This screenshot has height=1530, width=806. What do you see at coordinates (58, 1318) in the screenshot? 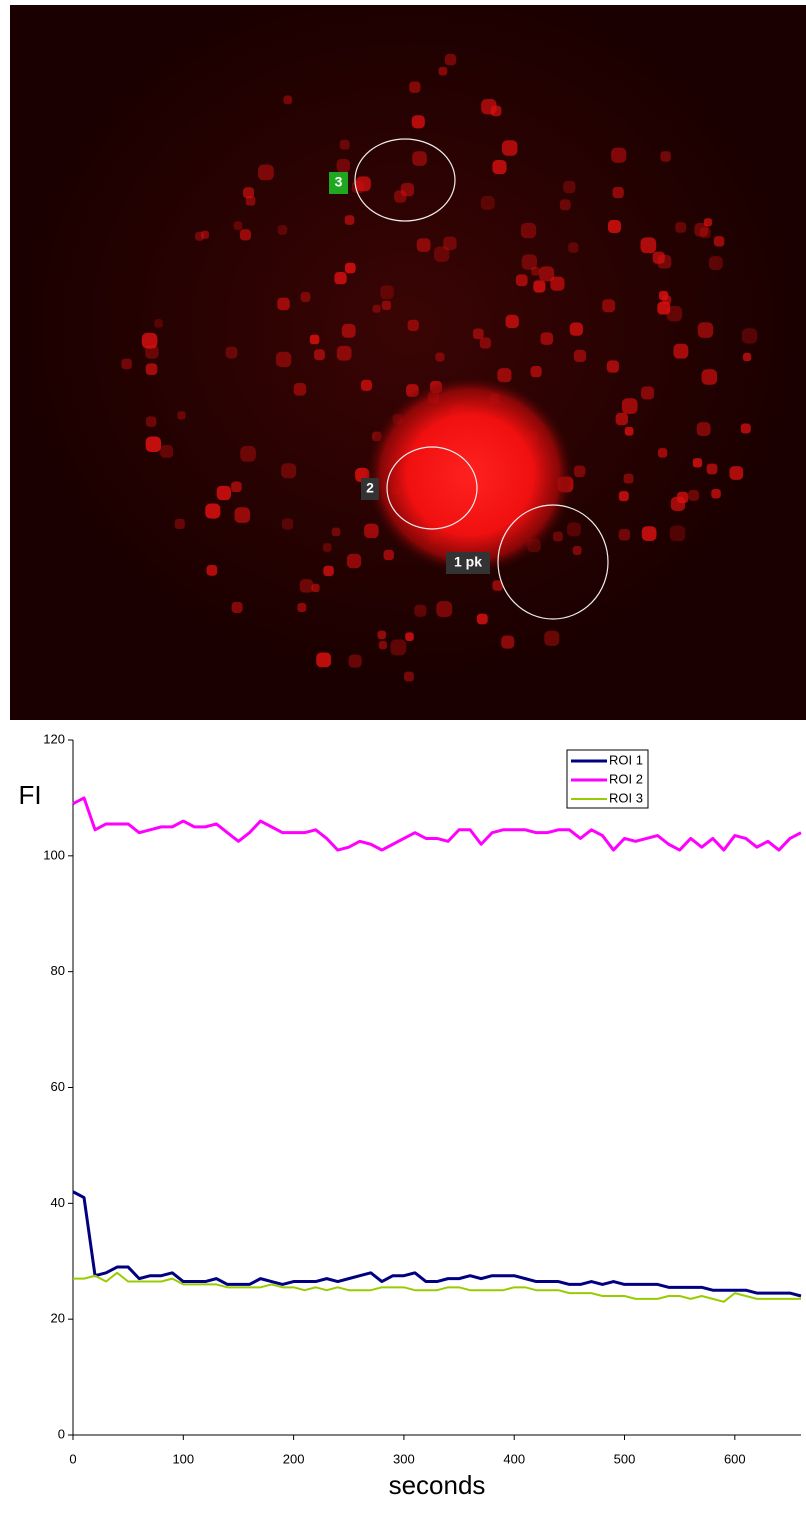
I see `y-tick-label: 20` at bounding box center [58, 1318].